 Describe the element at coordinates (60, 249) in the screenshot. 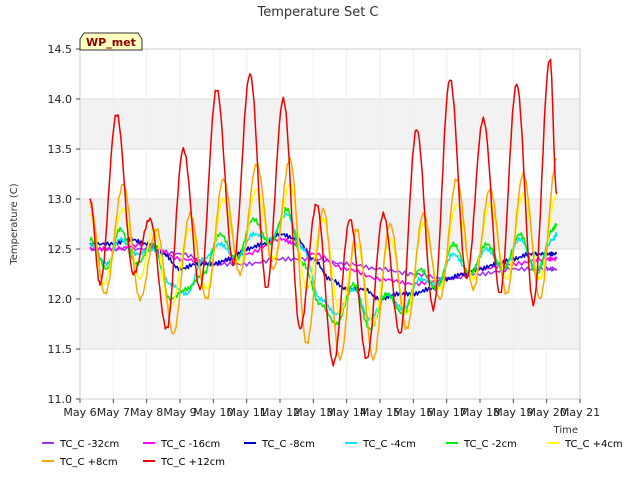

I see `y-tick-label: 12.5` at that location.